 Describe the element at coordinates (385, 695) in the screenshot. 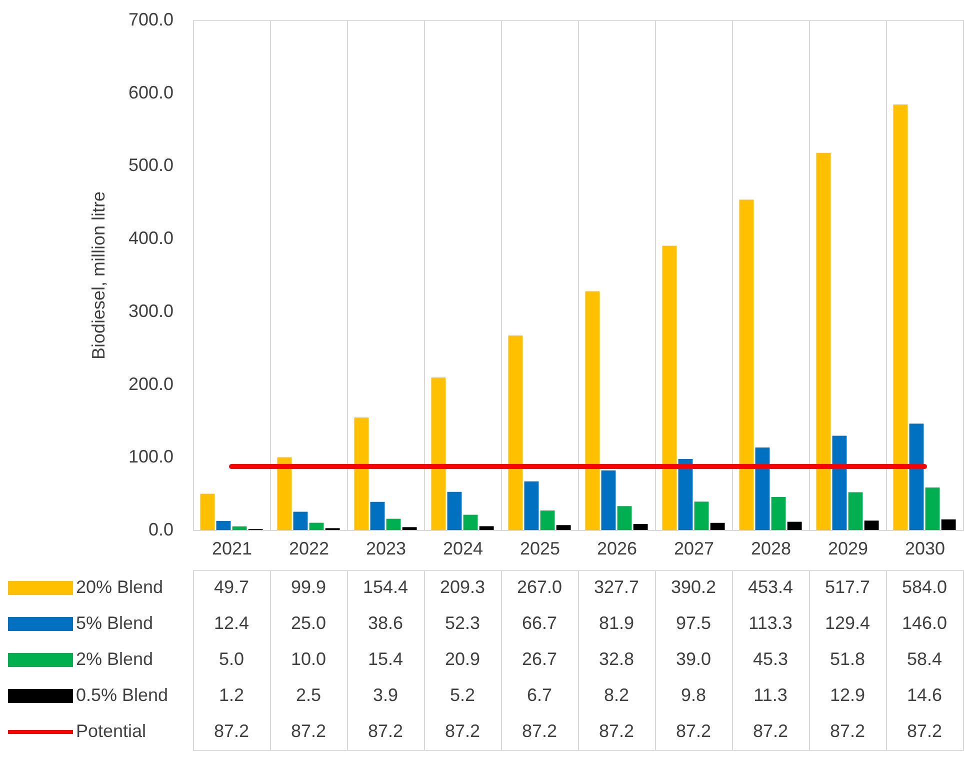

I see `data-label: 3.9` at that location.